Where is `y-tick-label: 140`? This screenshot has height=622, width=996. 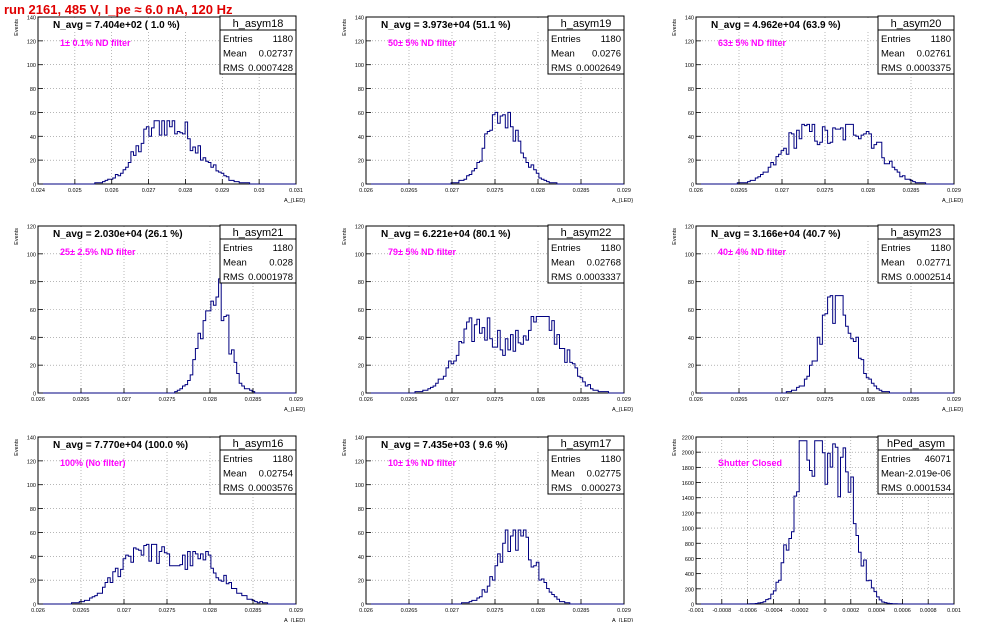 y-tick-label: 140 is located at coordinates (359, 19).